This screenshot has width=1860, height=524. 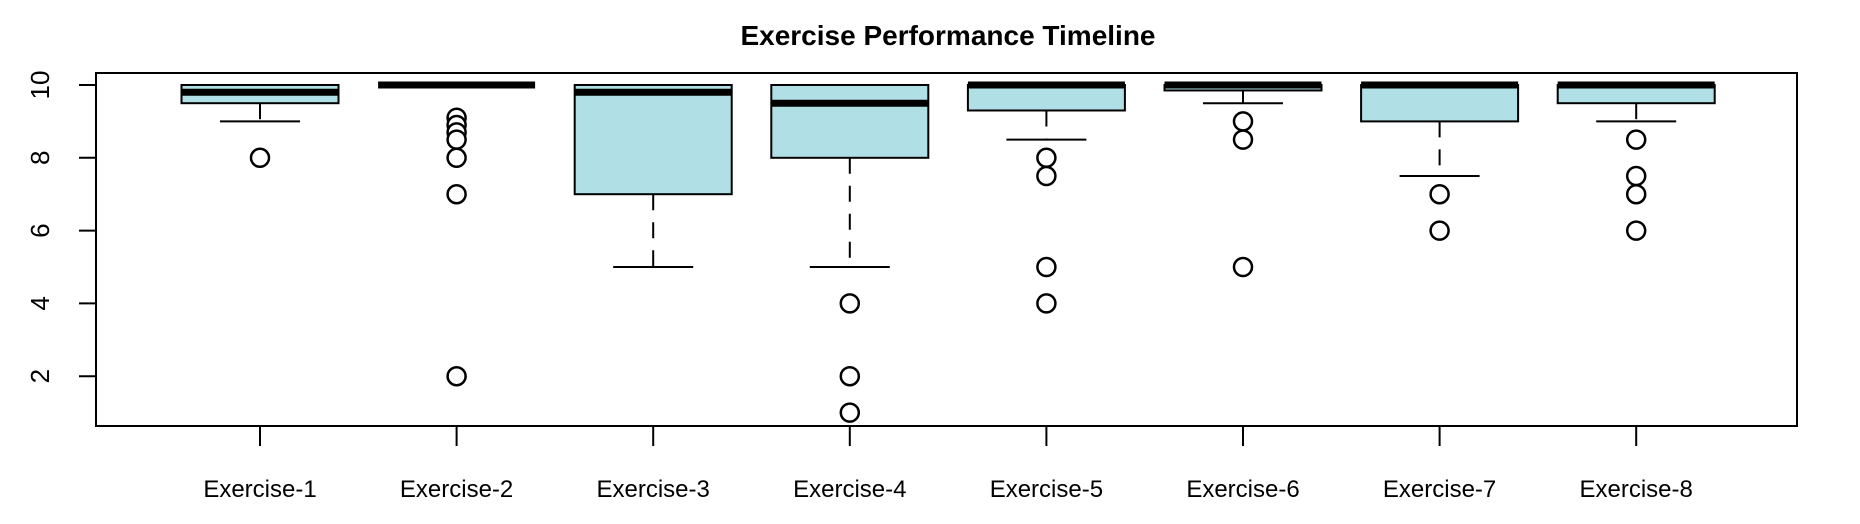 What do you see at coordinates (1046, 489) in the screenshot?
I see `x-tick-label: Exercise-5` at bounding box center [1046, 489].